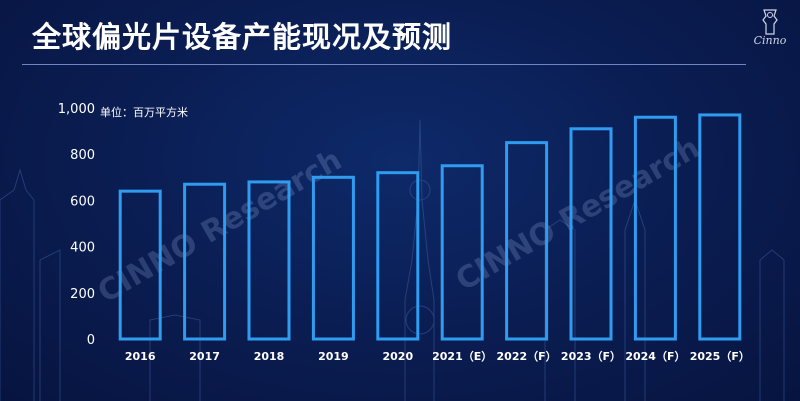  What do you see at coordinates (527, 356) in the screenshot?
I see `x-tick-label: 2022（F）` at bounding box center [527, 356].